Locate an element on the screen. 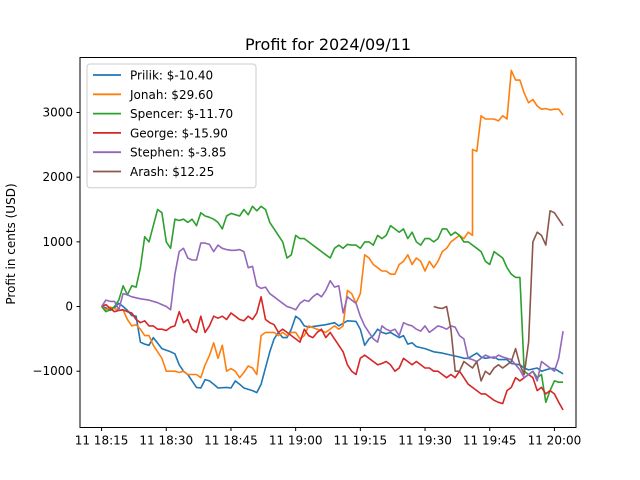  legend-label-spencer: Spencer: $-11.70 is located at coordinates (181, 114).